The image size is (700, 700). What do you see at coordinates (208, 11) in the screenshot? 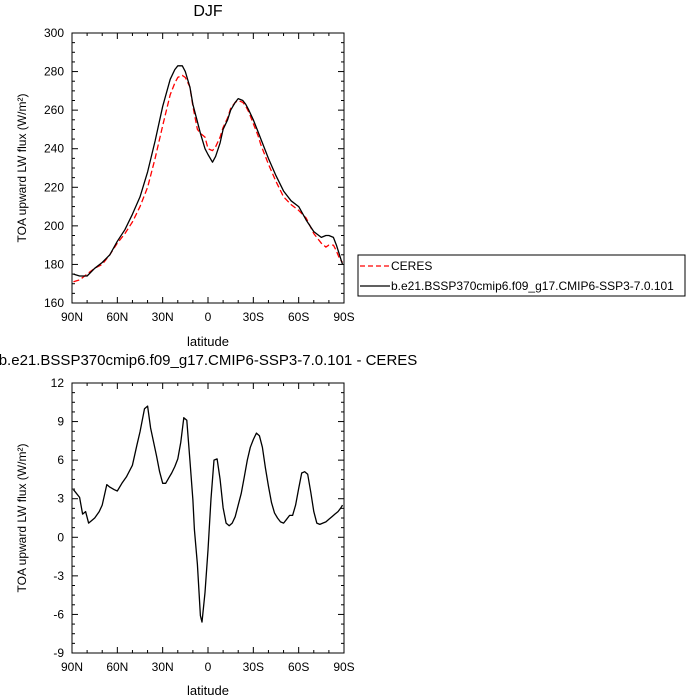
I see `chart-title: DJF` at bounding box center [208, 11].